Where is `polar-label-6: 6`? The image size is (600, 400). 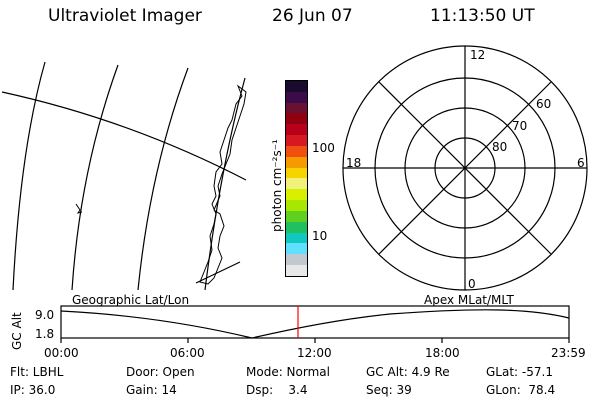
polar-label-6: 6 is located at coordinates (581, 163).